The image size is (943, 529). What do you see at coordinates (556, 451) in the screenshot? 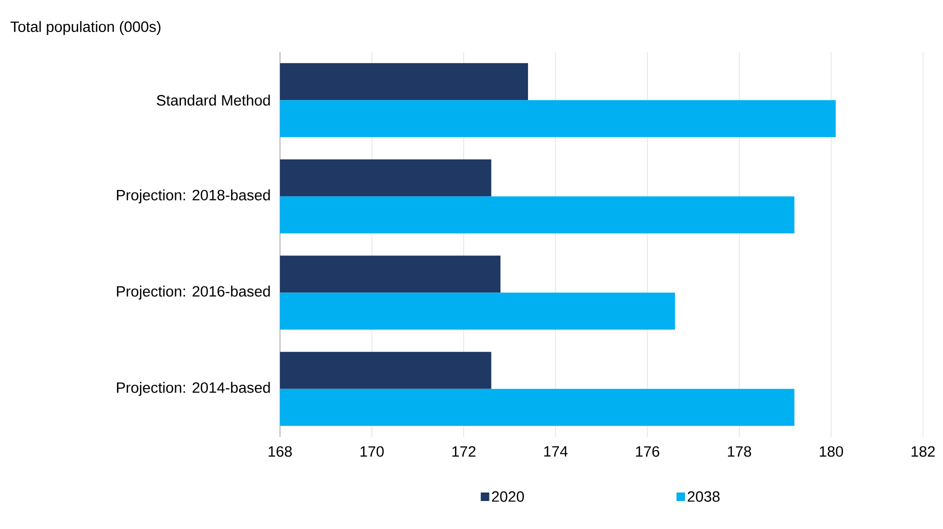
I see `x-tick-label: 174` at bounding box center [556, 451].